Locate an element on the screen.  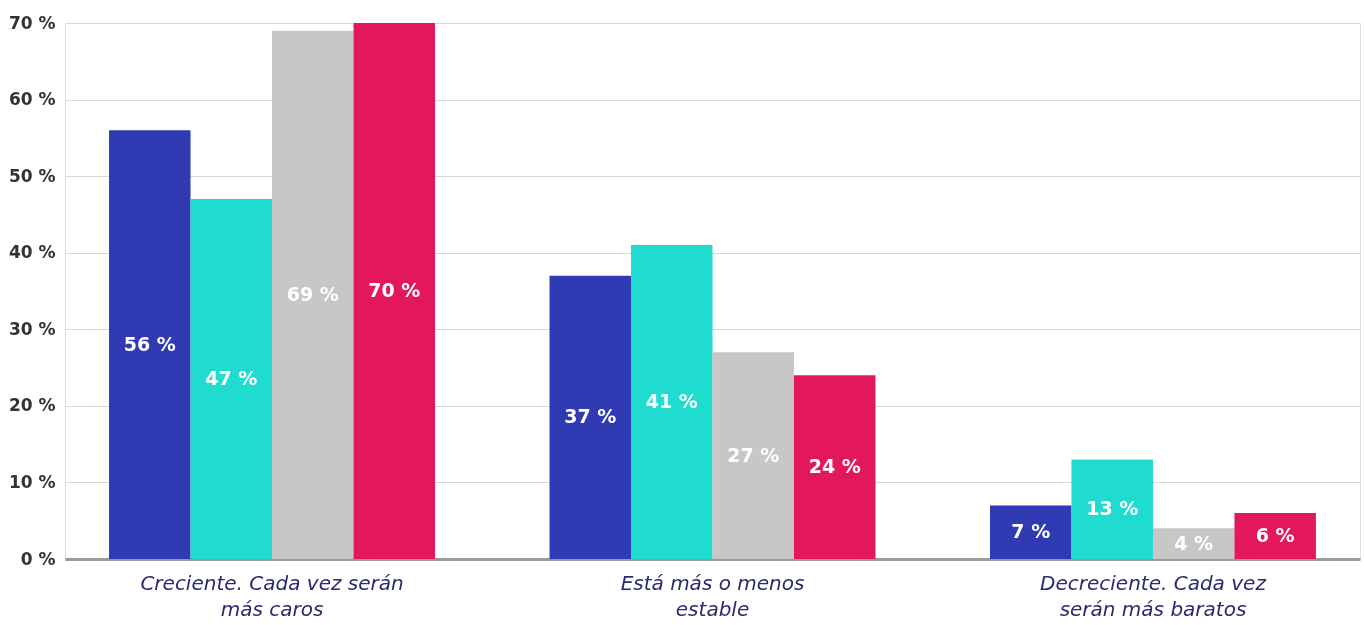
data-label: 24 % is located at coordinates (834, 466).